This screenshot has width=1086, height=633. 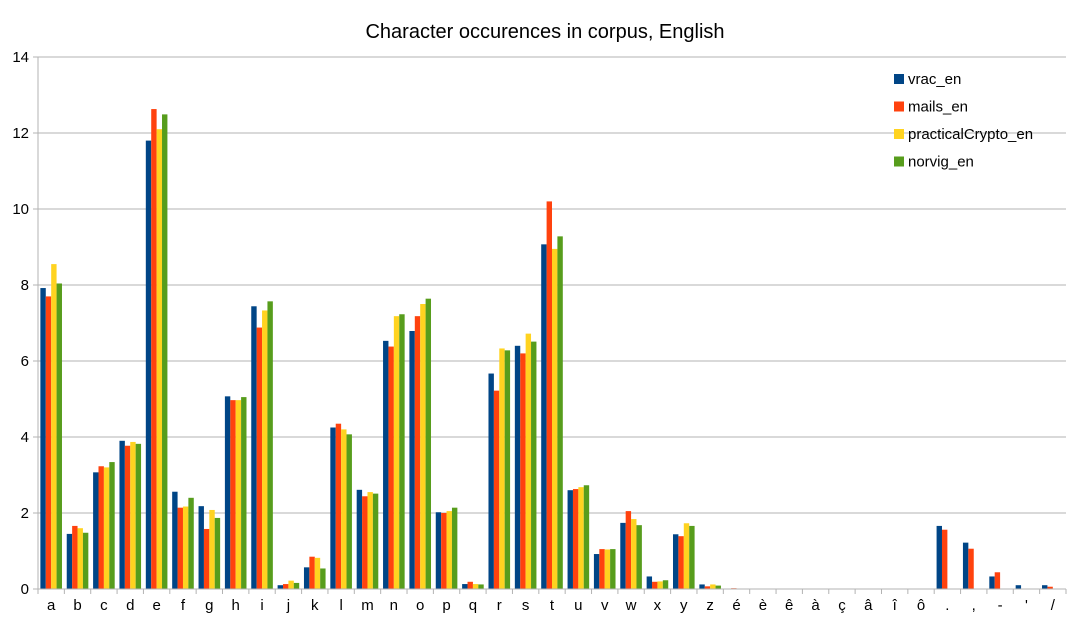 I want to click on legend-label-vrac_en: vrac_en, so click(x=934, y=79).